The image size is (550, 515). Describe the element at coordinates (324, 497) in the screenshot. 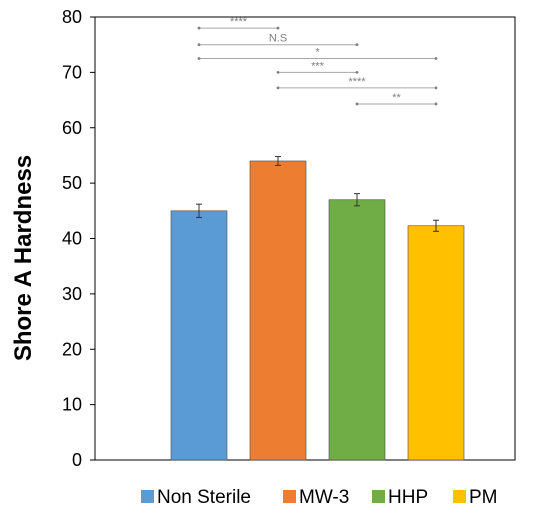

I see `legend-label: MW-3` at that location.